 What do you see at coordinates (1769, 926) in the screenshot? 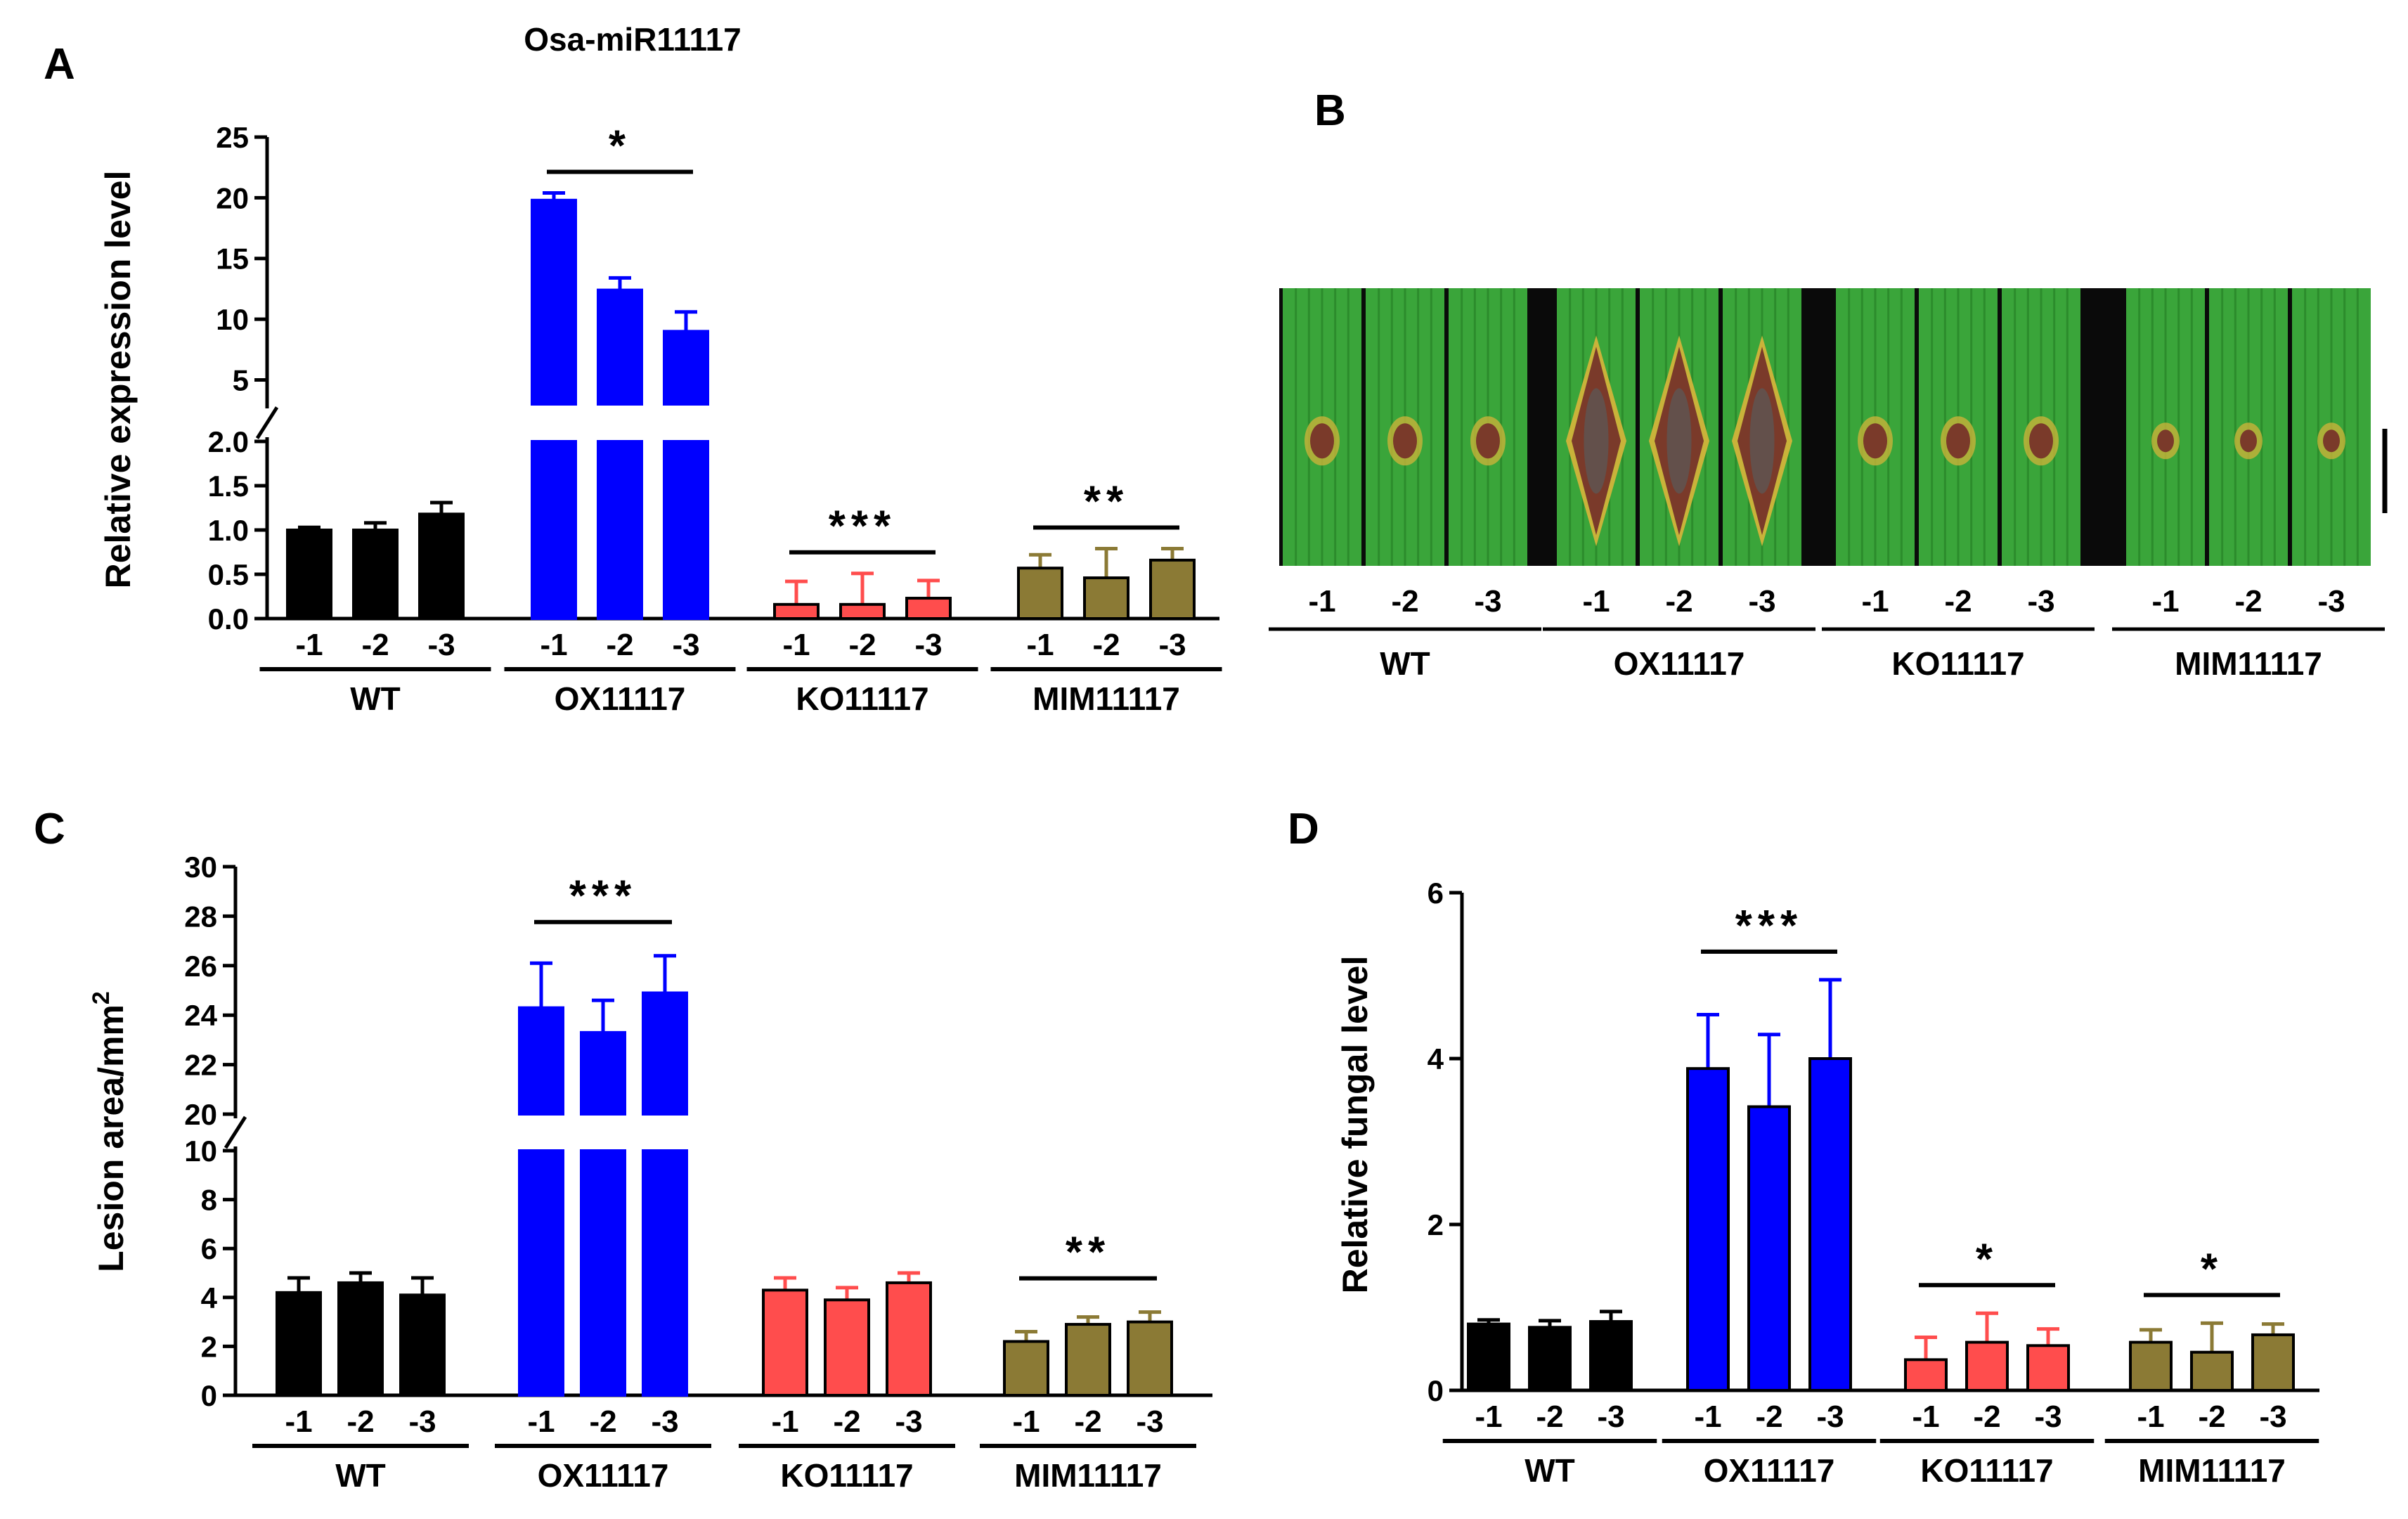
I see `chart-d-significance-label: ***` at bounding box center [1769, 926].